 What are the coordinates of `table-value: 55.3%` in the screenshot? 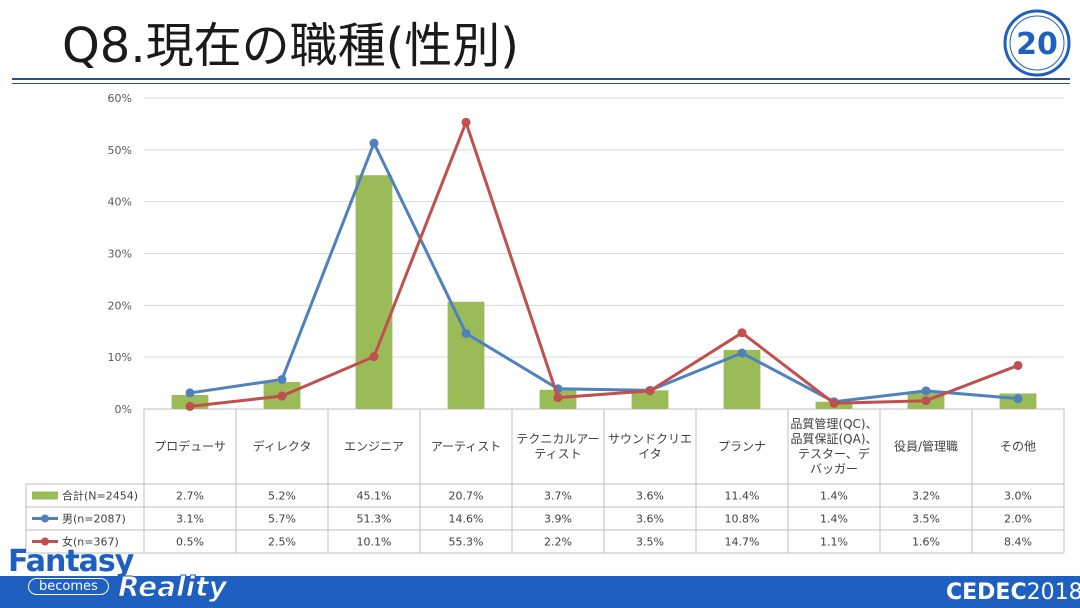 It's located at (466, 542).